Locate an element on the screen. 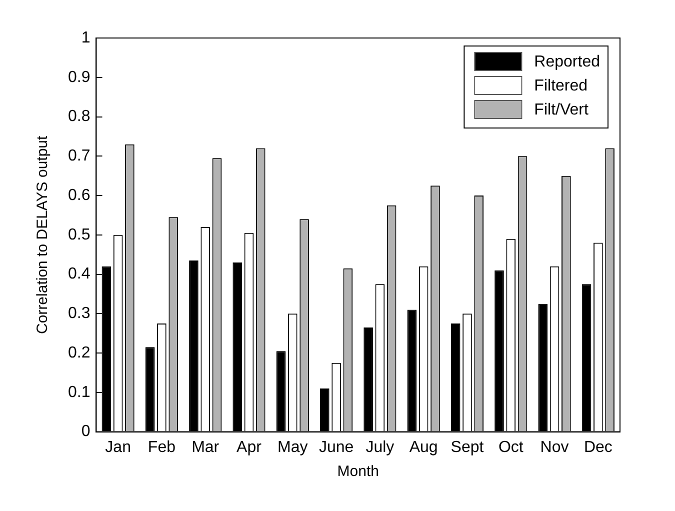  y-tick-label: 0.2 is located at coordinates (79, 353).